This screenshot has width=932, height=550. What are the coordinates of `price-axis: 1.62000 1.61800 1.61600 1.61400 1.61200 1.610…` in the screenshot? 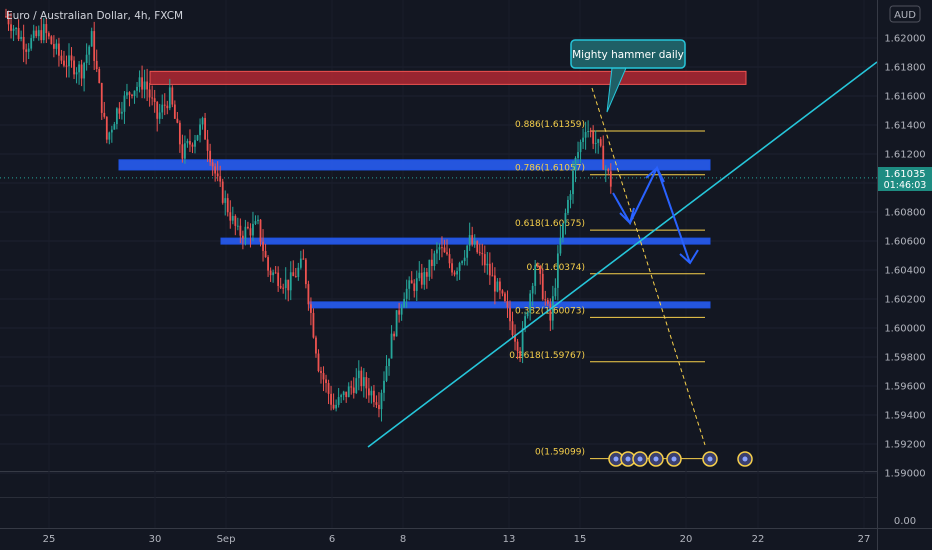 It's located at (901, 275).